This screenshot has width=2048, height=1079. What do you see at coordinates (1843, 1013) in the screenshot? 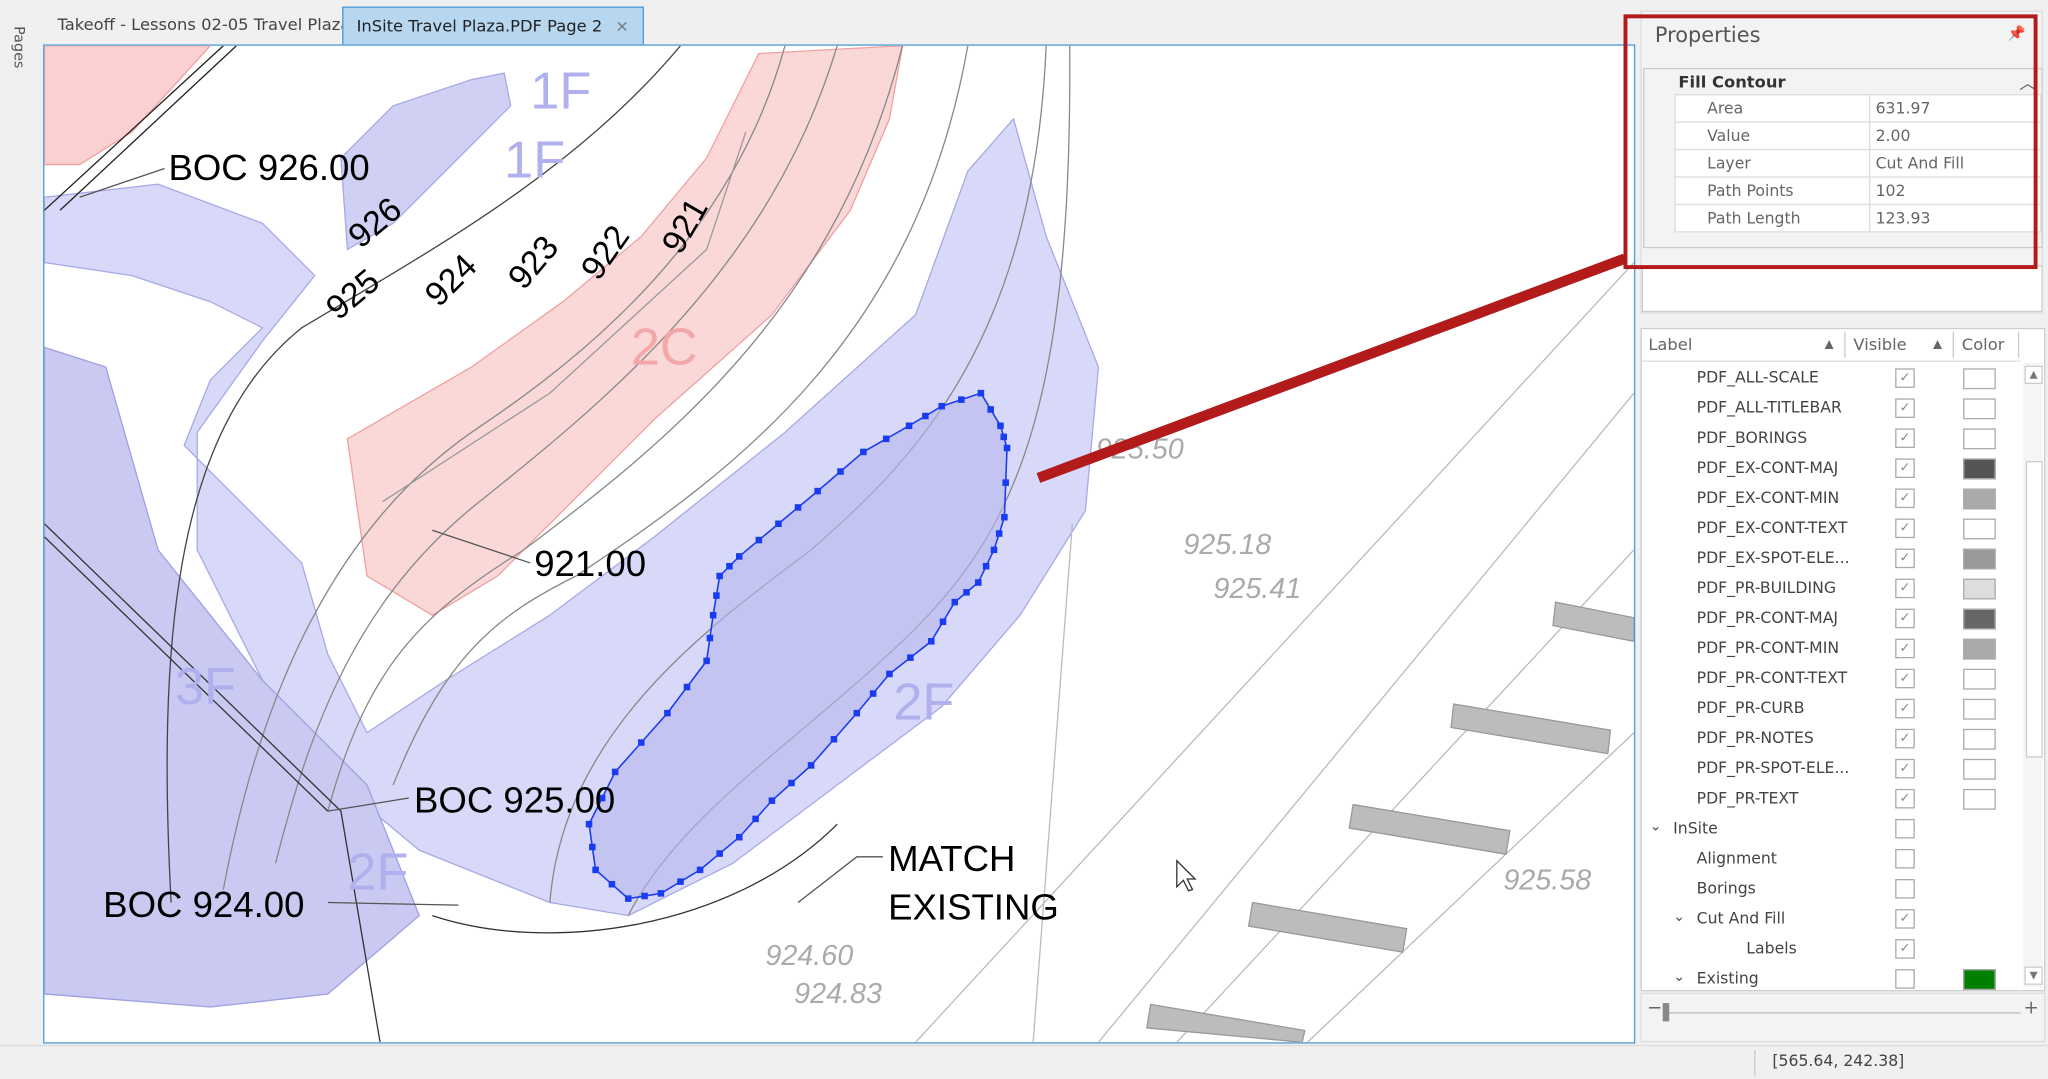
I see `slider-track` at bounding box center [1843, 1013].